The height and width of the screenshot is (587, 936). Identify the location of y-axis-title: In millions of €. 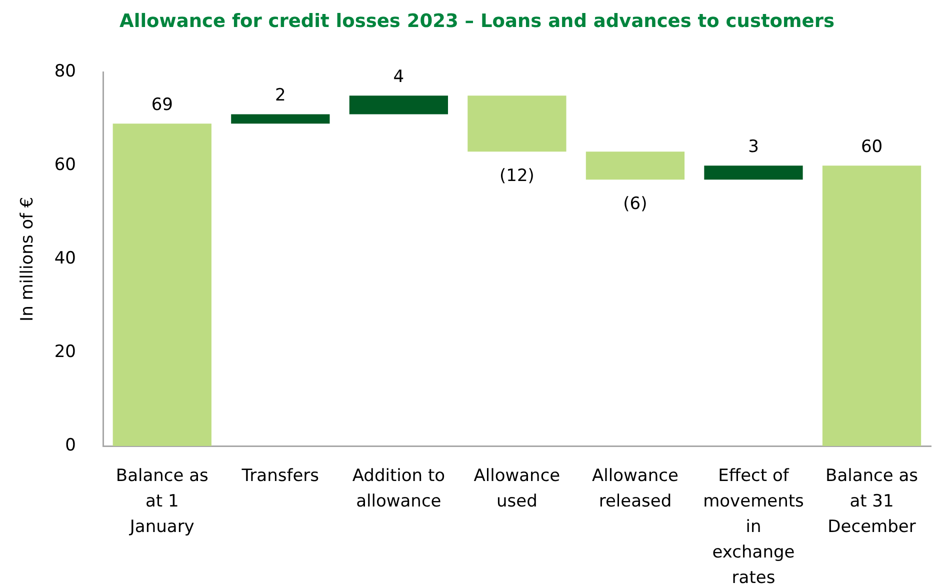
(28, 259).